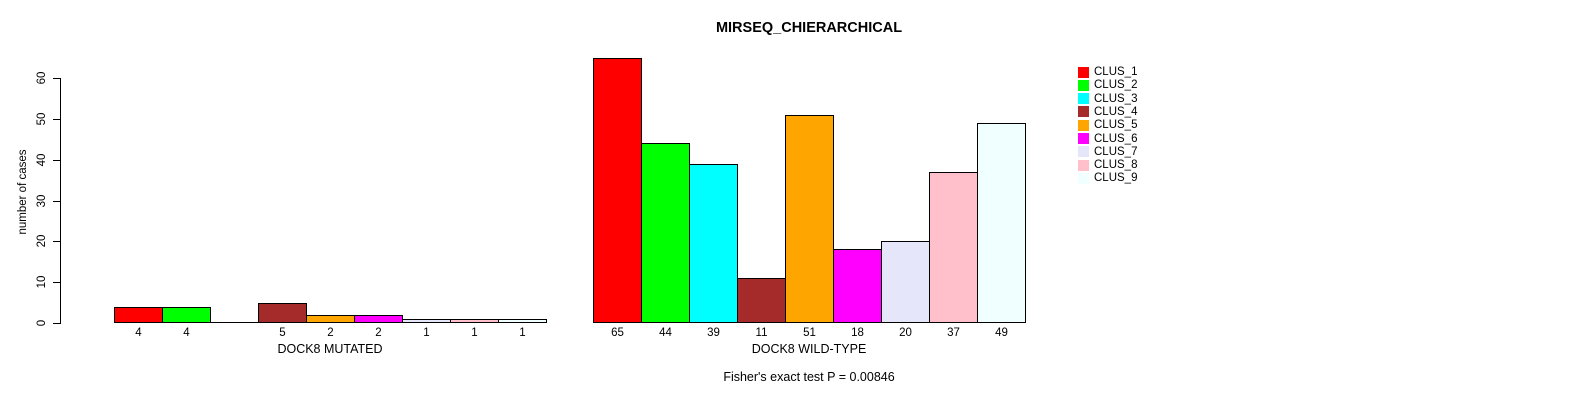 The image size is (1590, 400). Describe the element at coordinates (522, 321) in the screenshot. I see `bar-clus_9-dock8-mutated` at that location.